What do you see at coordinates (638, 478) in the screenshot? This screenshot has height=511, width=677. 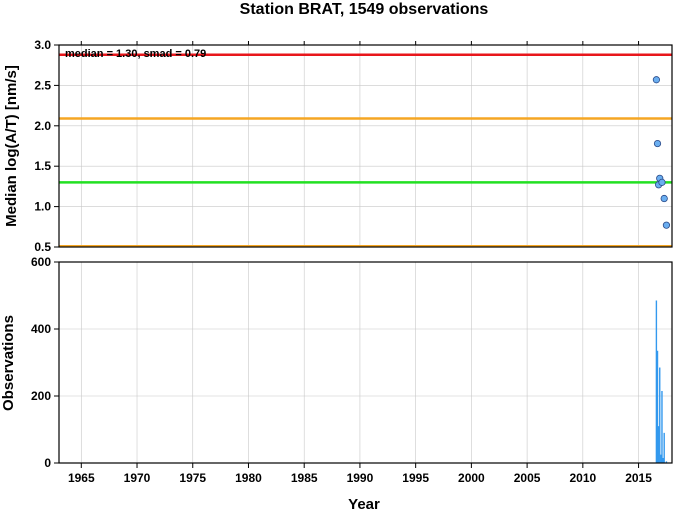 I see `x-tick-label: 2015` at bounding box center [638, 478].